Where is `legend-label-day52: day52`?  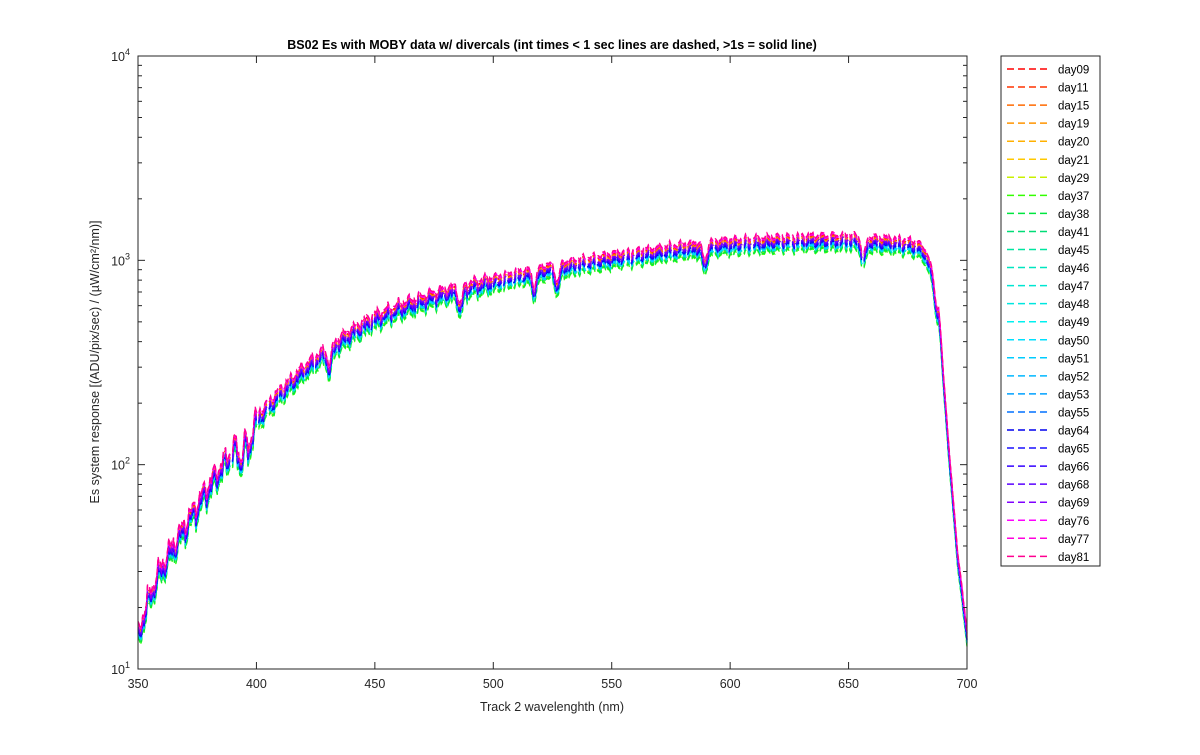 legend-label-day52: day52 is located at coordinates (1073, 377).